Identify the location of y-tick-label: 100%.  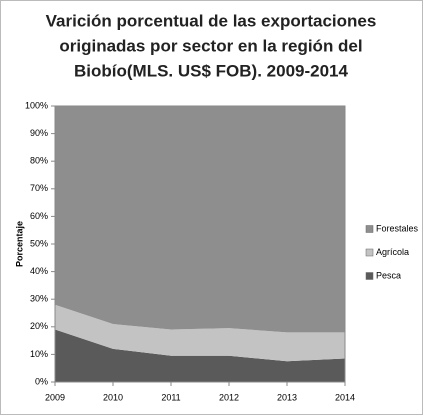
(36, 105).